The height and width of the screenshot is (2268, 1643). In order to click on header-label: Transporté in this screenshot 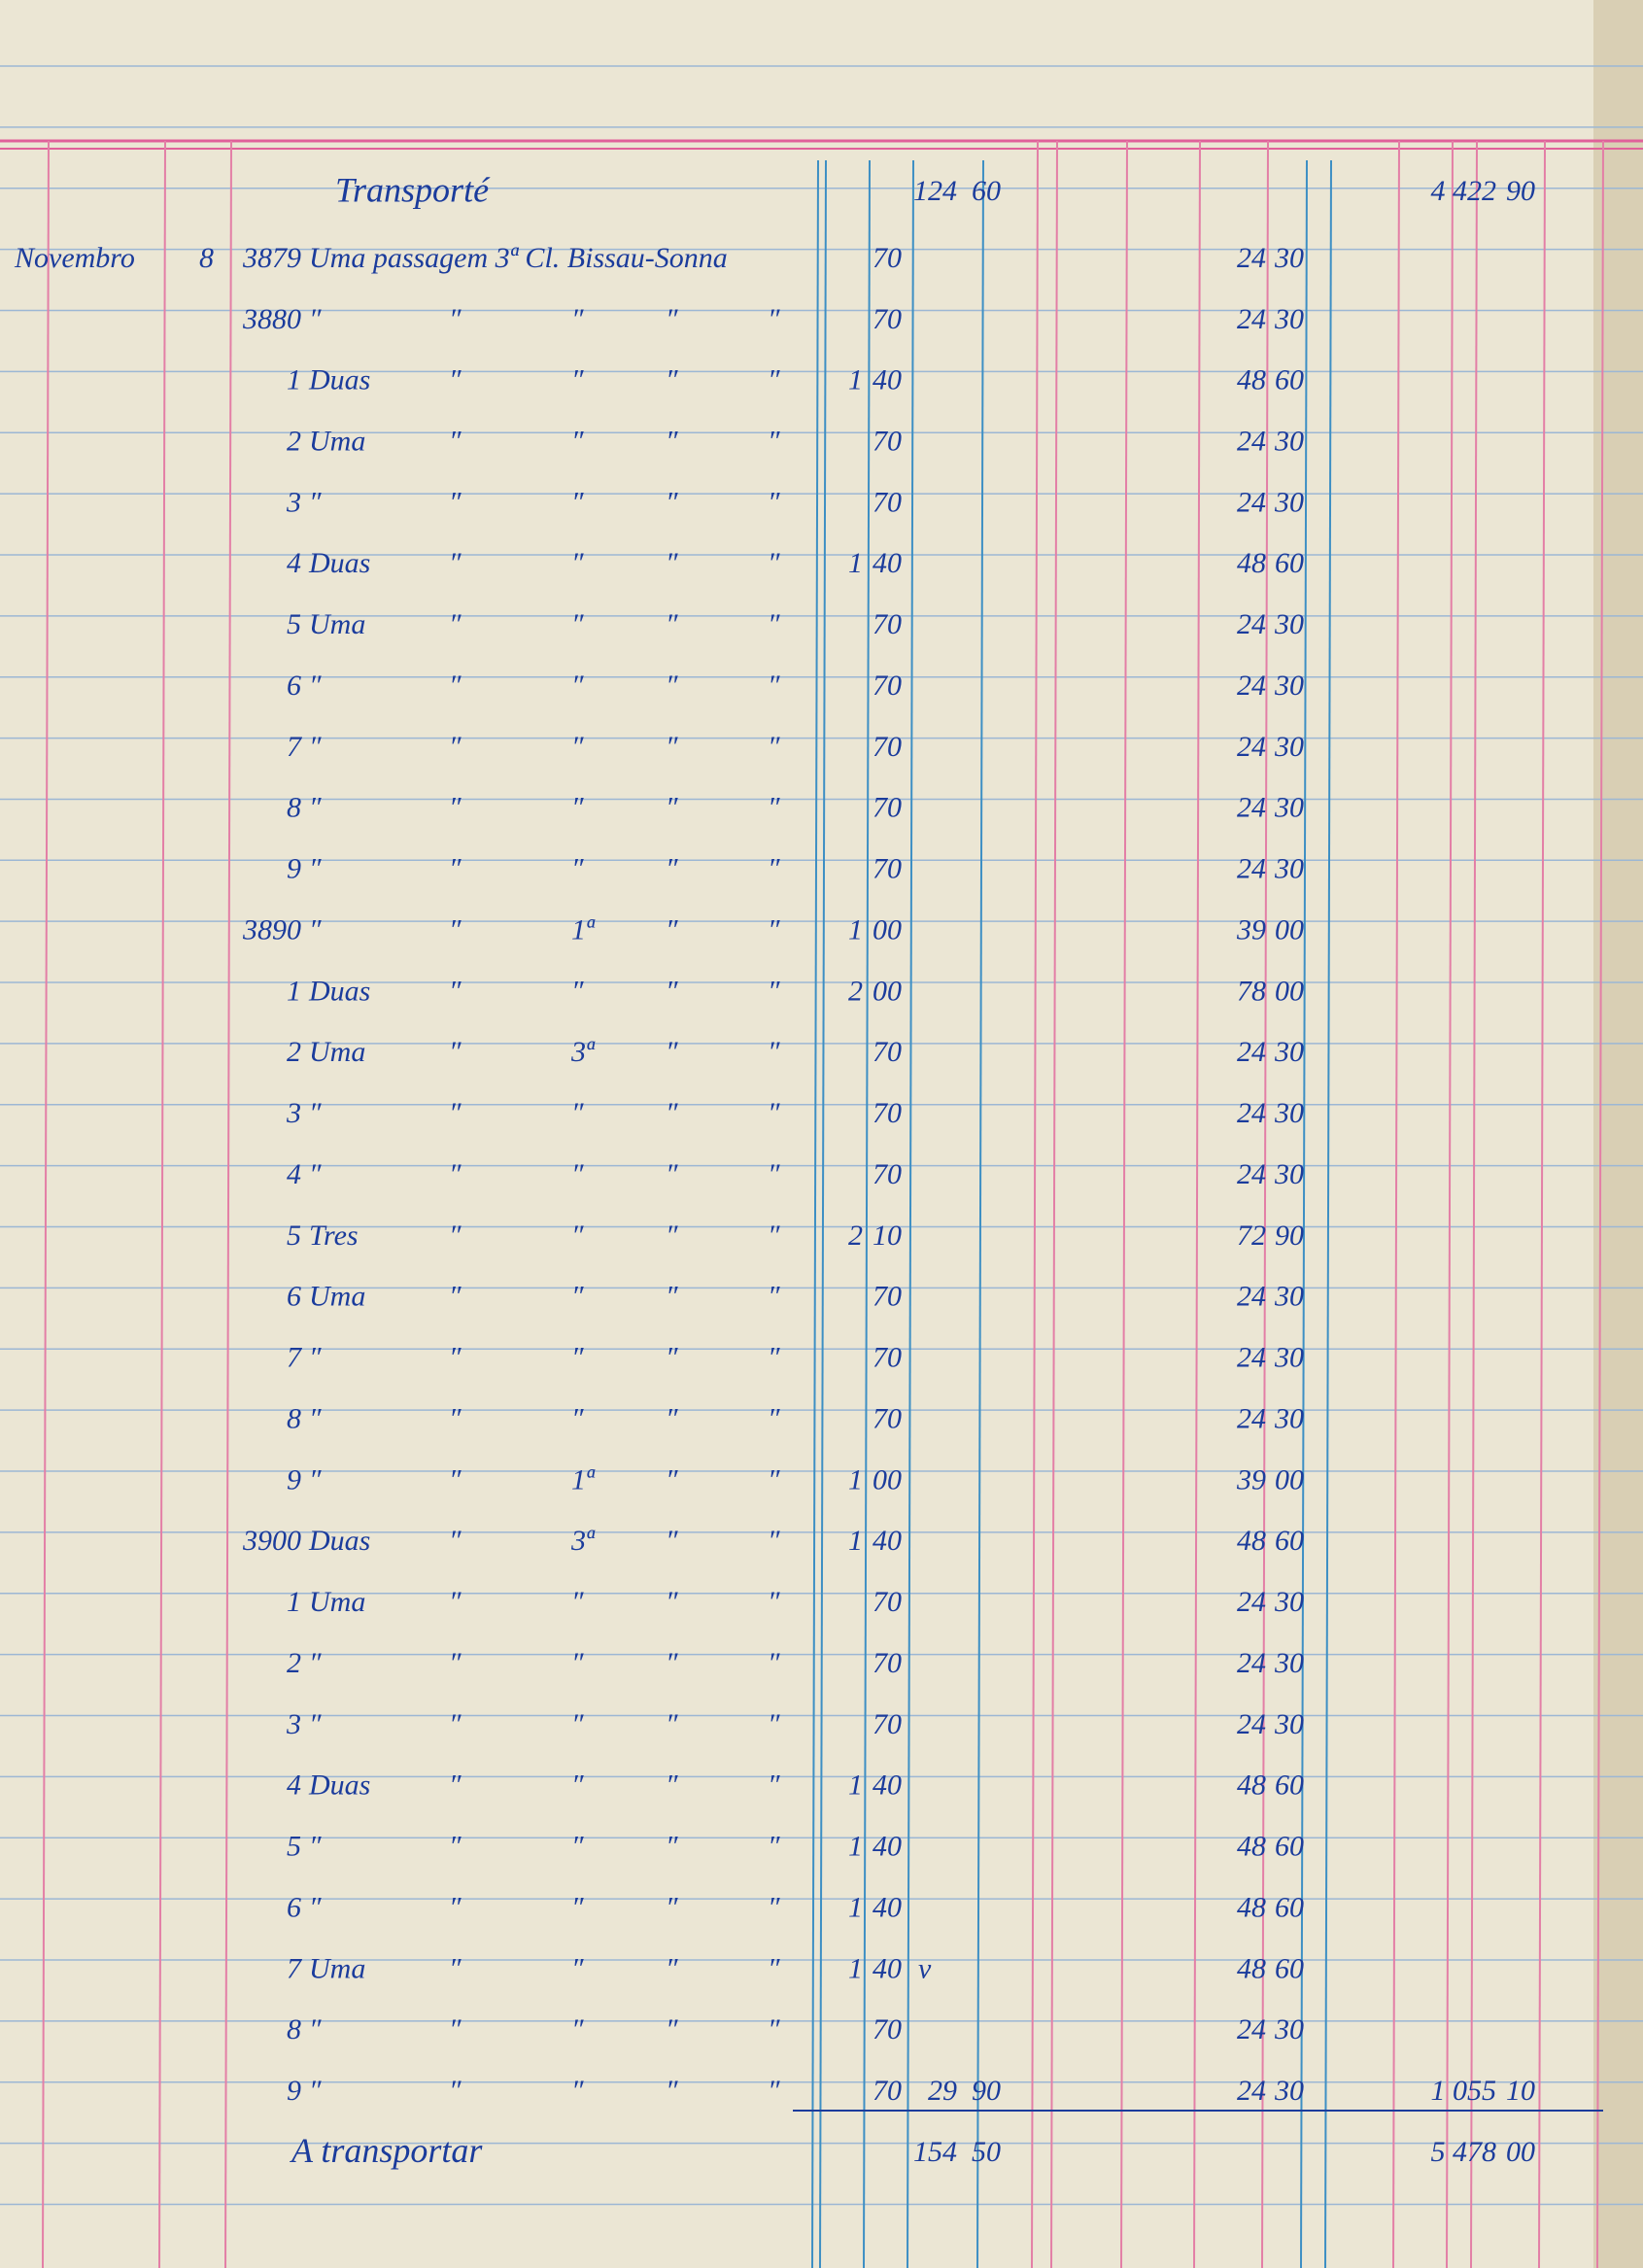, I will do `click(413, 189)`.